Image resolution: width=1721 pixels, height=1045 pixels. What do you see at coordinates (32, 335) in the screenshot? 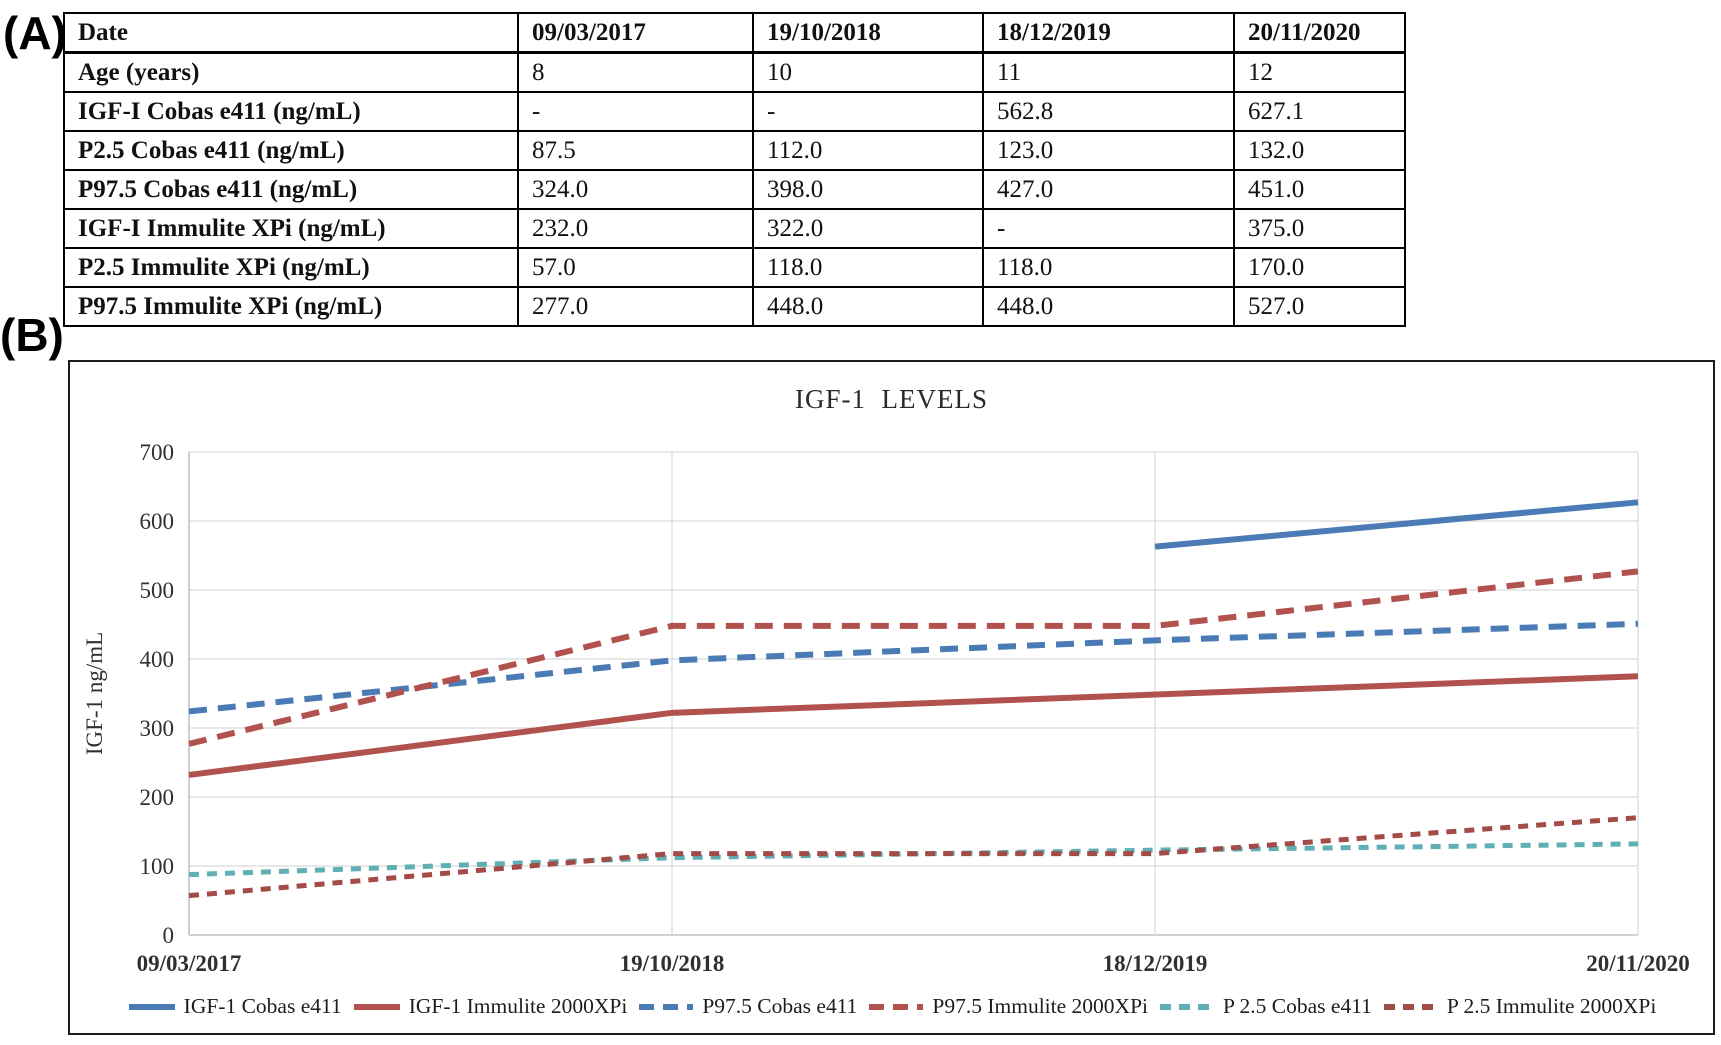
I see `panel-b-label: (B)` at bounding box center [32, 335].